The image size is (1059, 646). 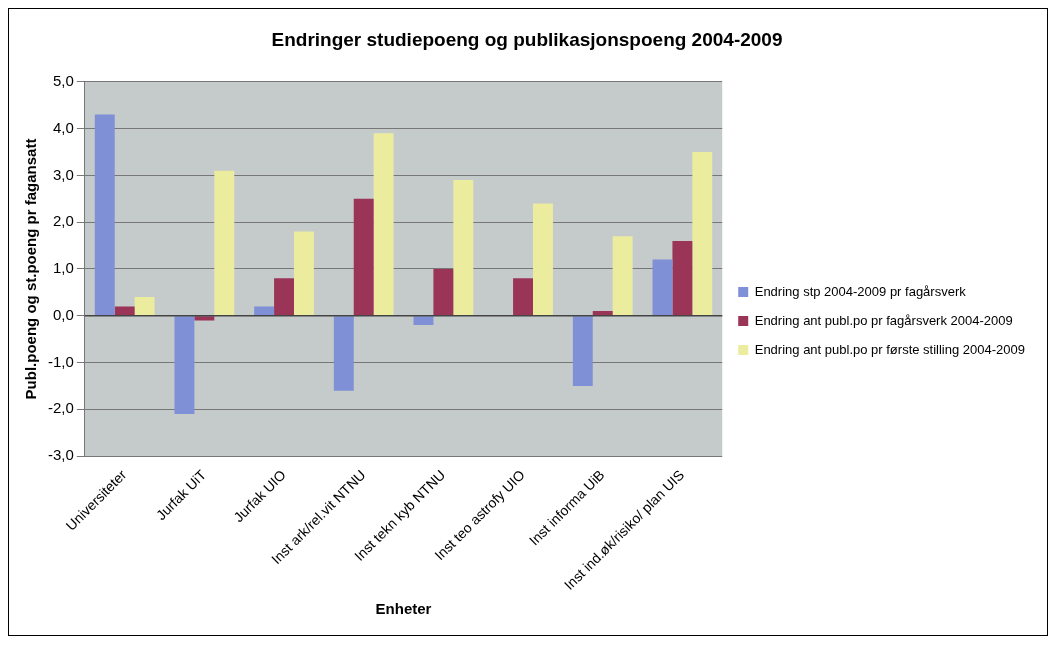 I want to click on y-tick-label: 3,0, so click(x=63, y=174).